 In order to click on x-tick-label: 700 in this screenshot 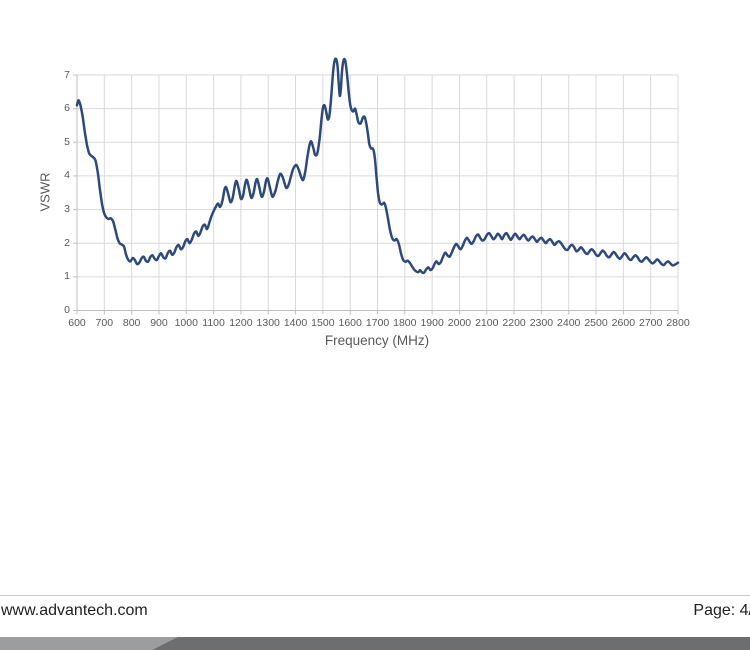, I will do `click(104, 323)`.